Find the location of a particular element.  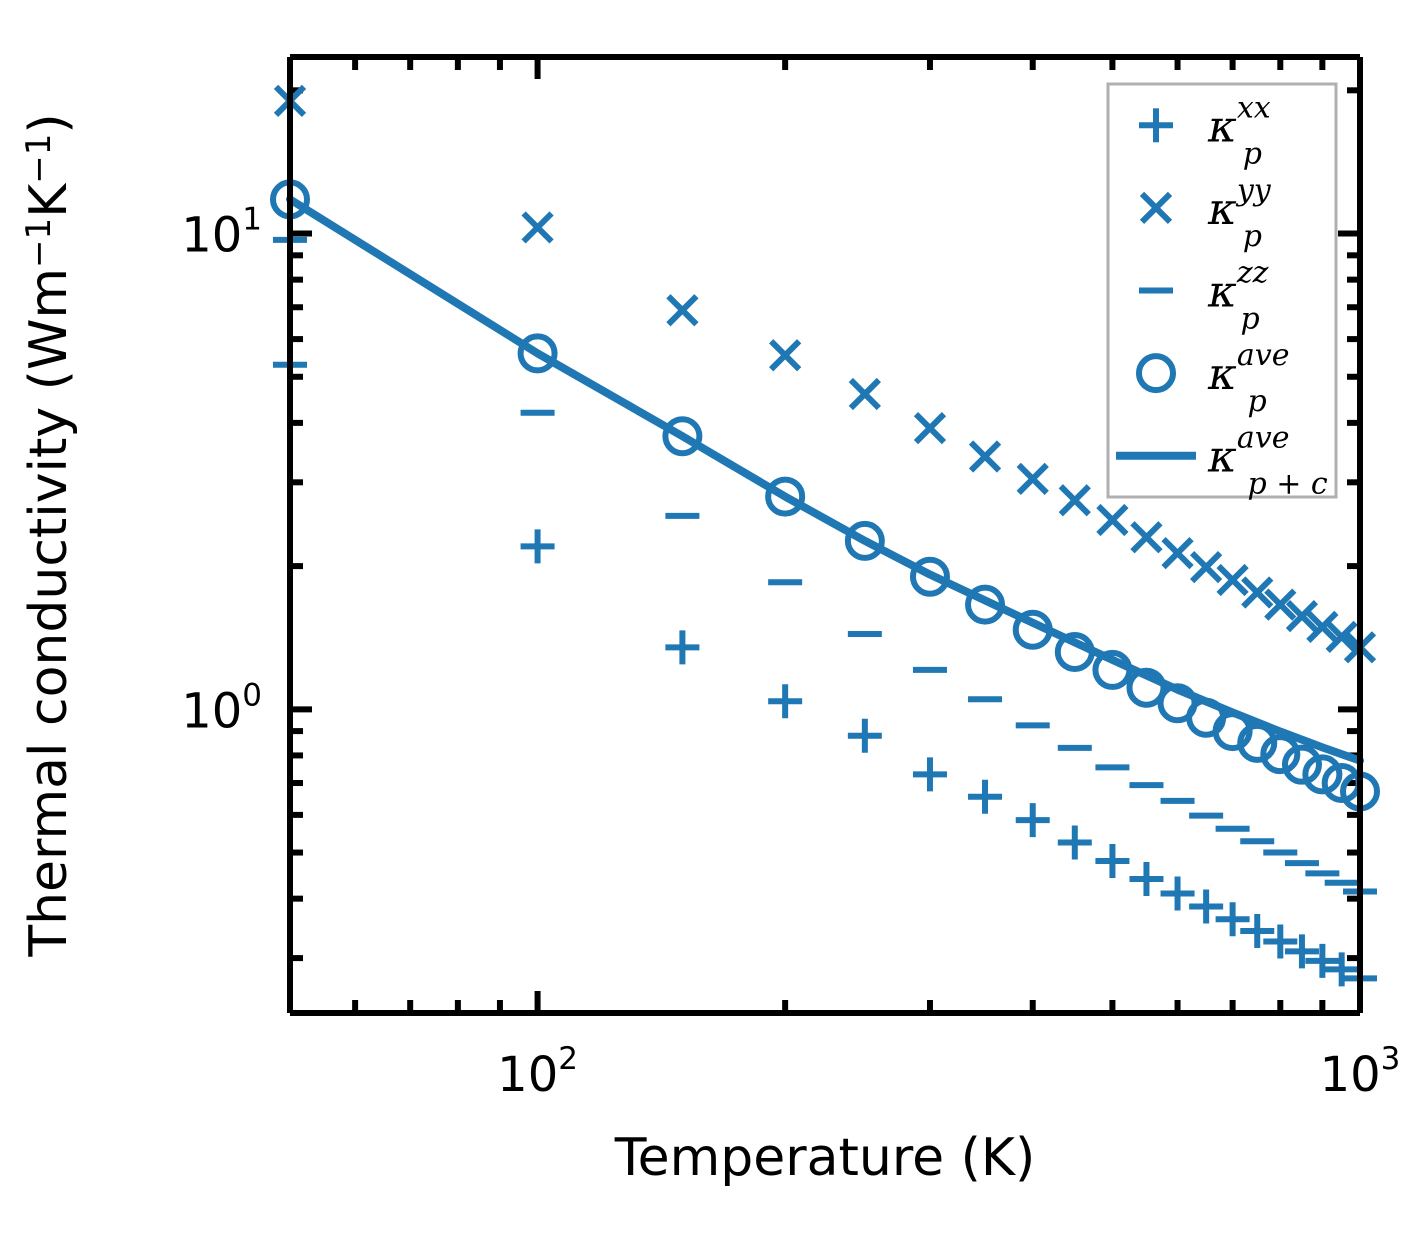

legend-entry-label: κyy p is located at coordinates (1239, 213).